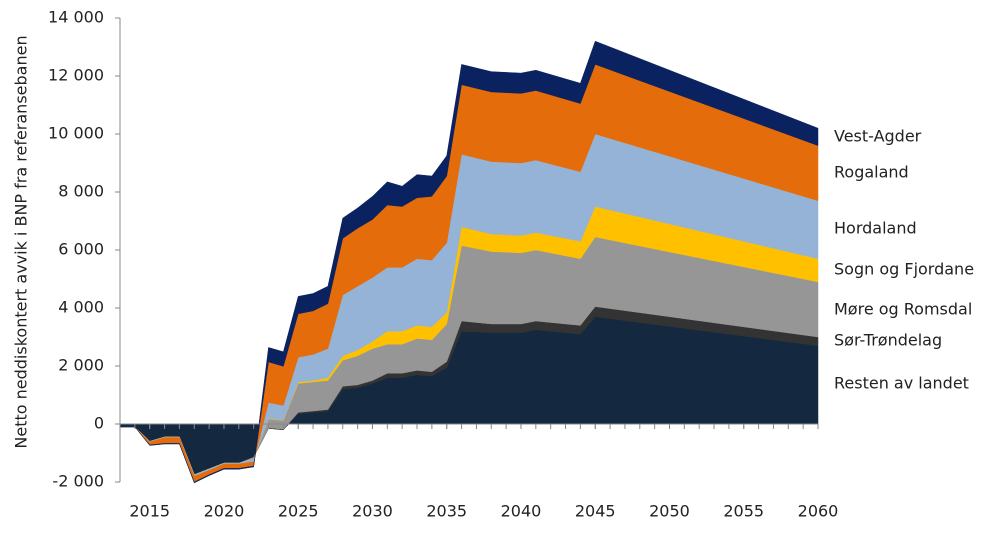 The width and height of the screenshot is (987, 533). Describe the element at coordinates (878, 136) in the screenshot. I see `legend-label: Vest-Agder` at that location.